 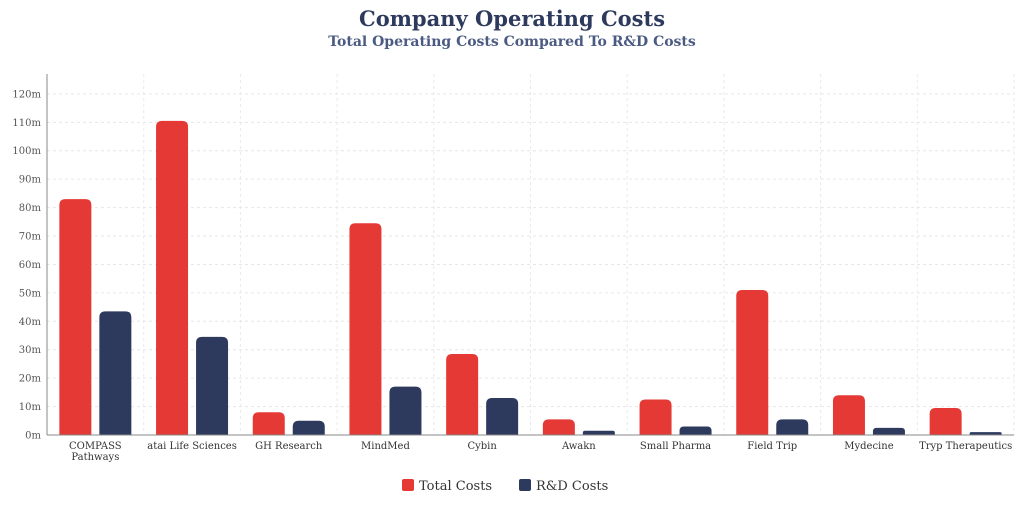 What do you see at coordinates (192, 446) in the screenshot?
I see `x-tick-label: atai Life Sciences` at bounding box center [192, 446].